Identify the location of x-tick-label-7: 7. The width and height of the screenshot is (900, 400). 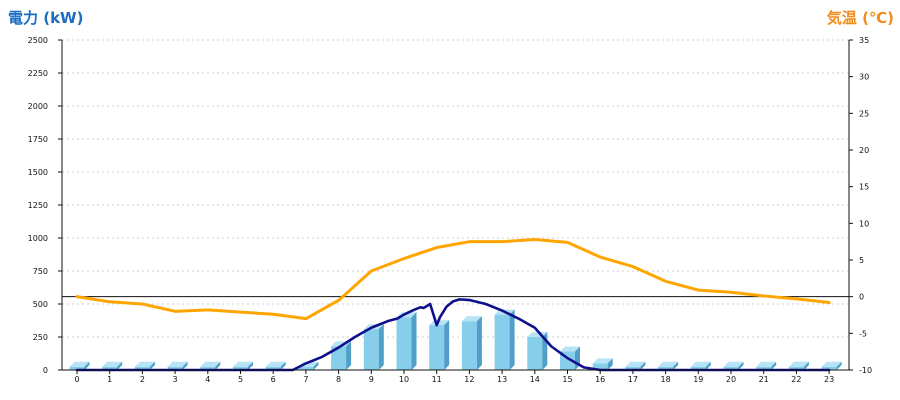
(305, 379).